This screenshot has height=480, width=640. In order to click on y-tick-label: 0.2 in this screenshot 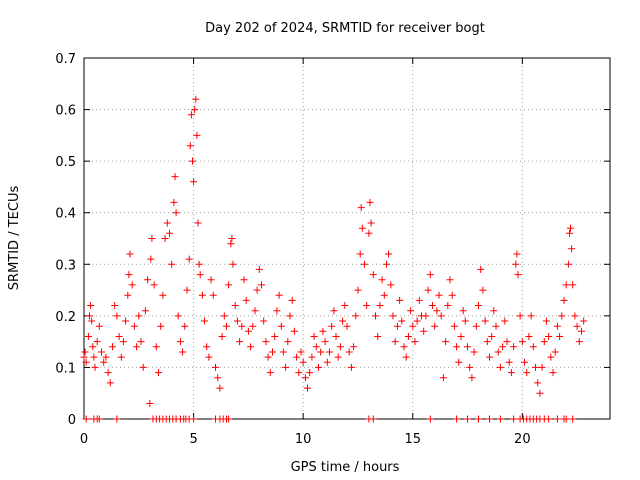, I will do `click(65, 317)`.